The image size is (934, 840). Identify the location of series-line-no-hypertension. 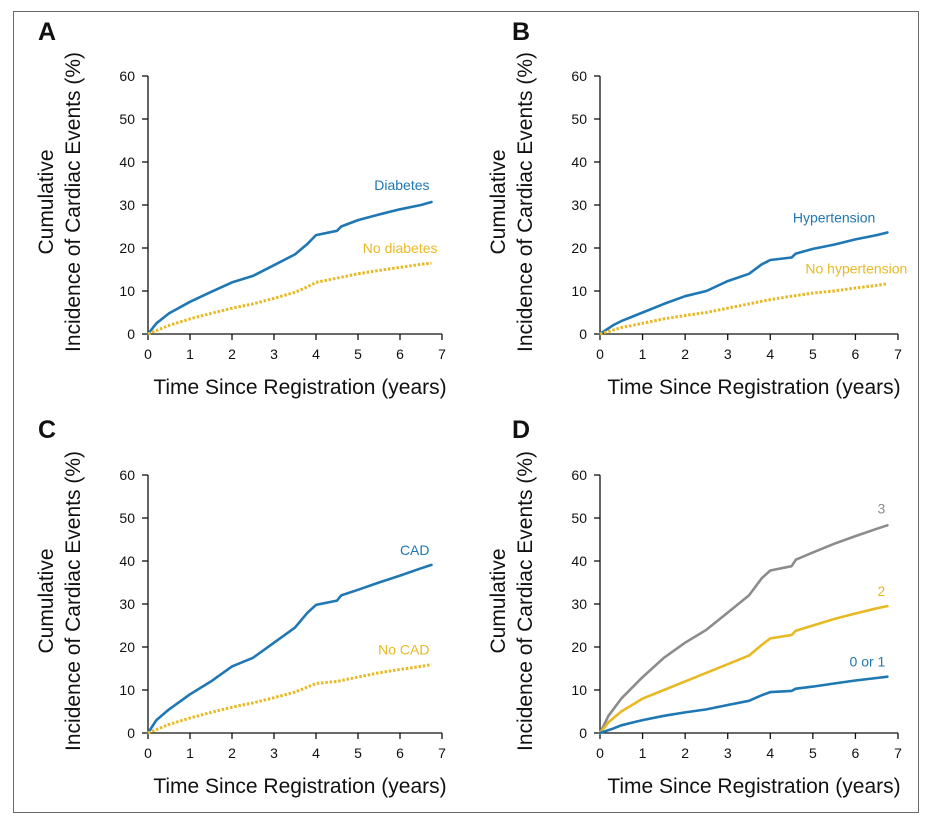
(743, 309).